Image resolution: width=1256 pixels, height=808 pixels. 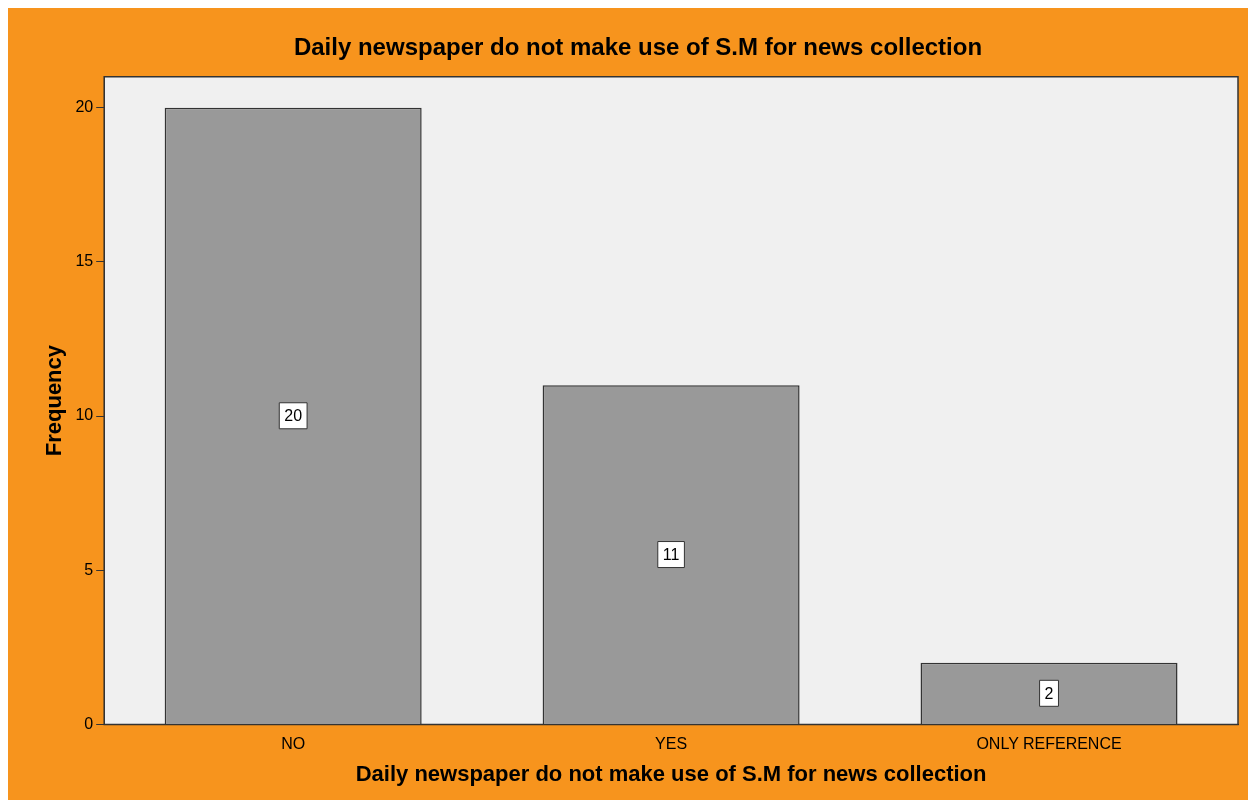 I want to click on y-tick-label: 15, so click(x=84, y=261).